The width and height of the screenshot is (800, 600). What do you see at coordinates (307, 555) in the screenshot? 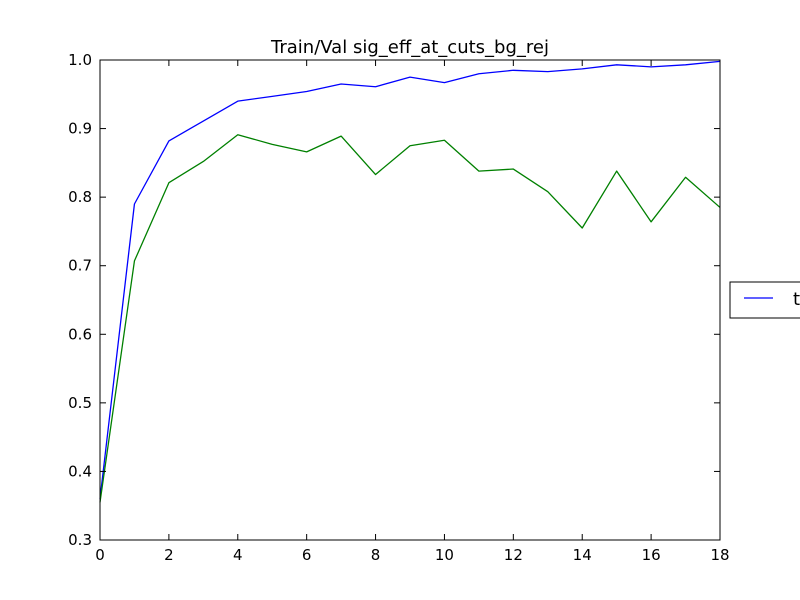
I see `x-tick-label: 6` at bounding box center [307, 555].